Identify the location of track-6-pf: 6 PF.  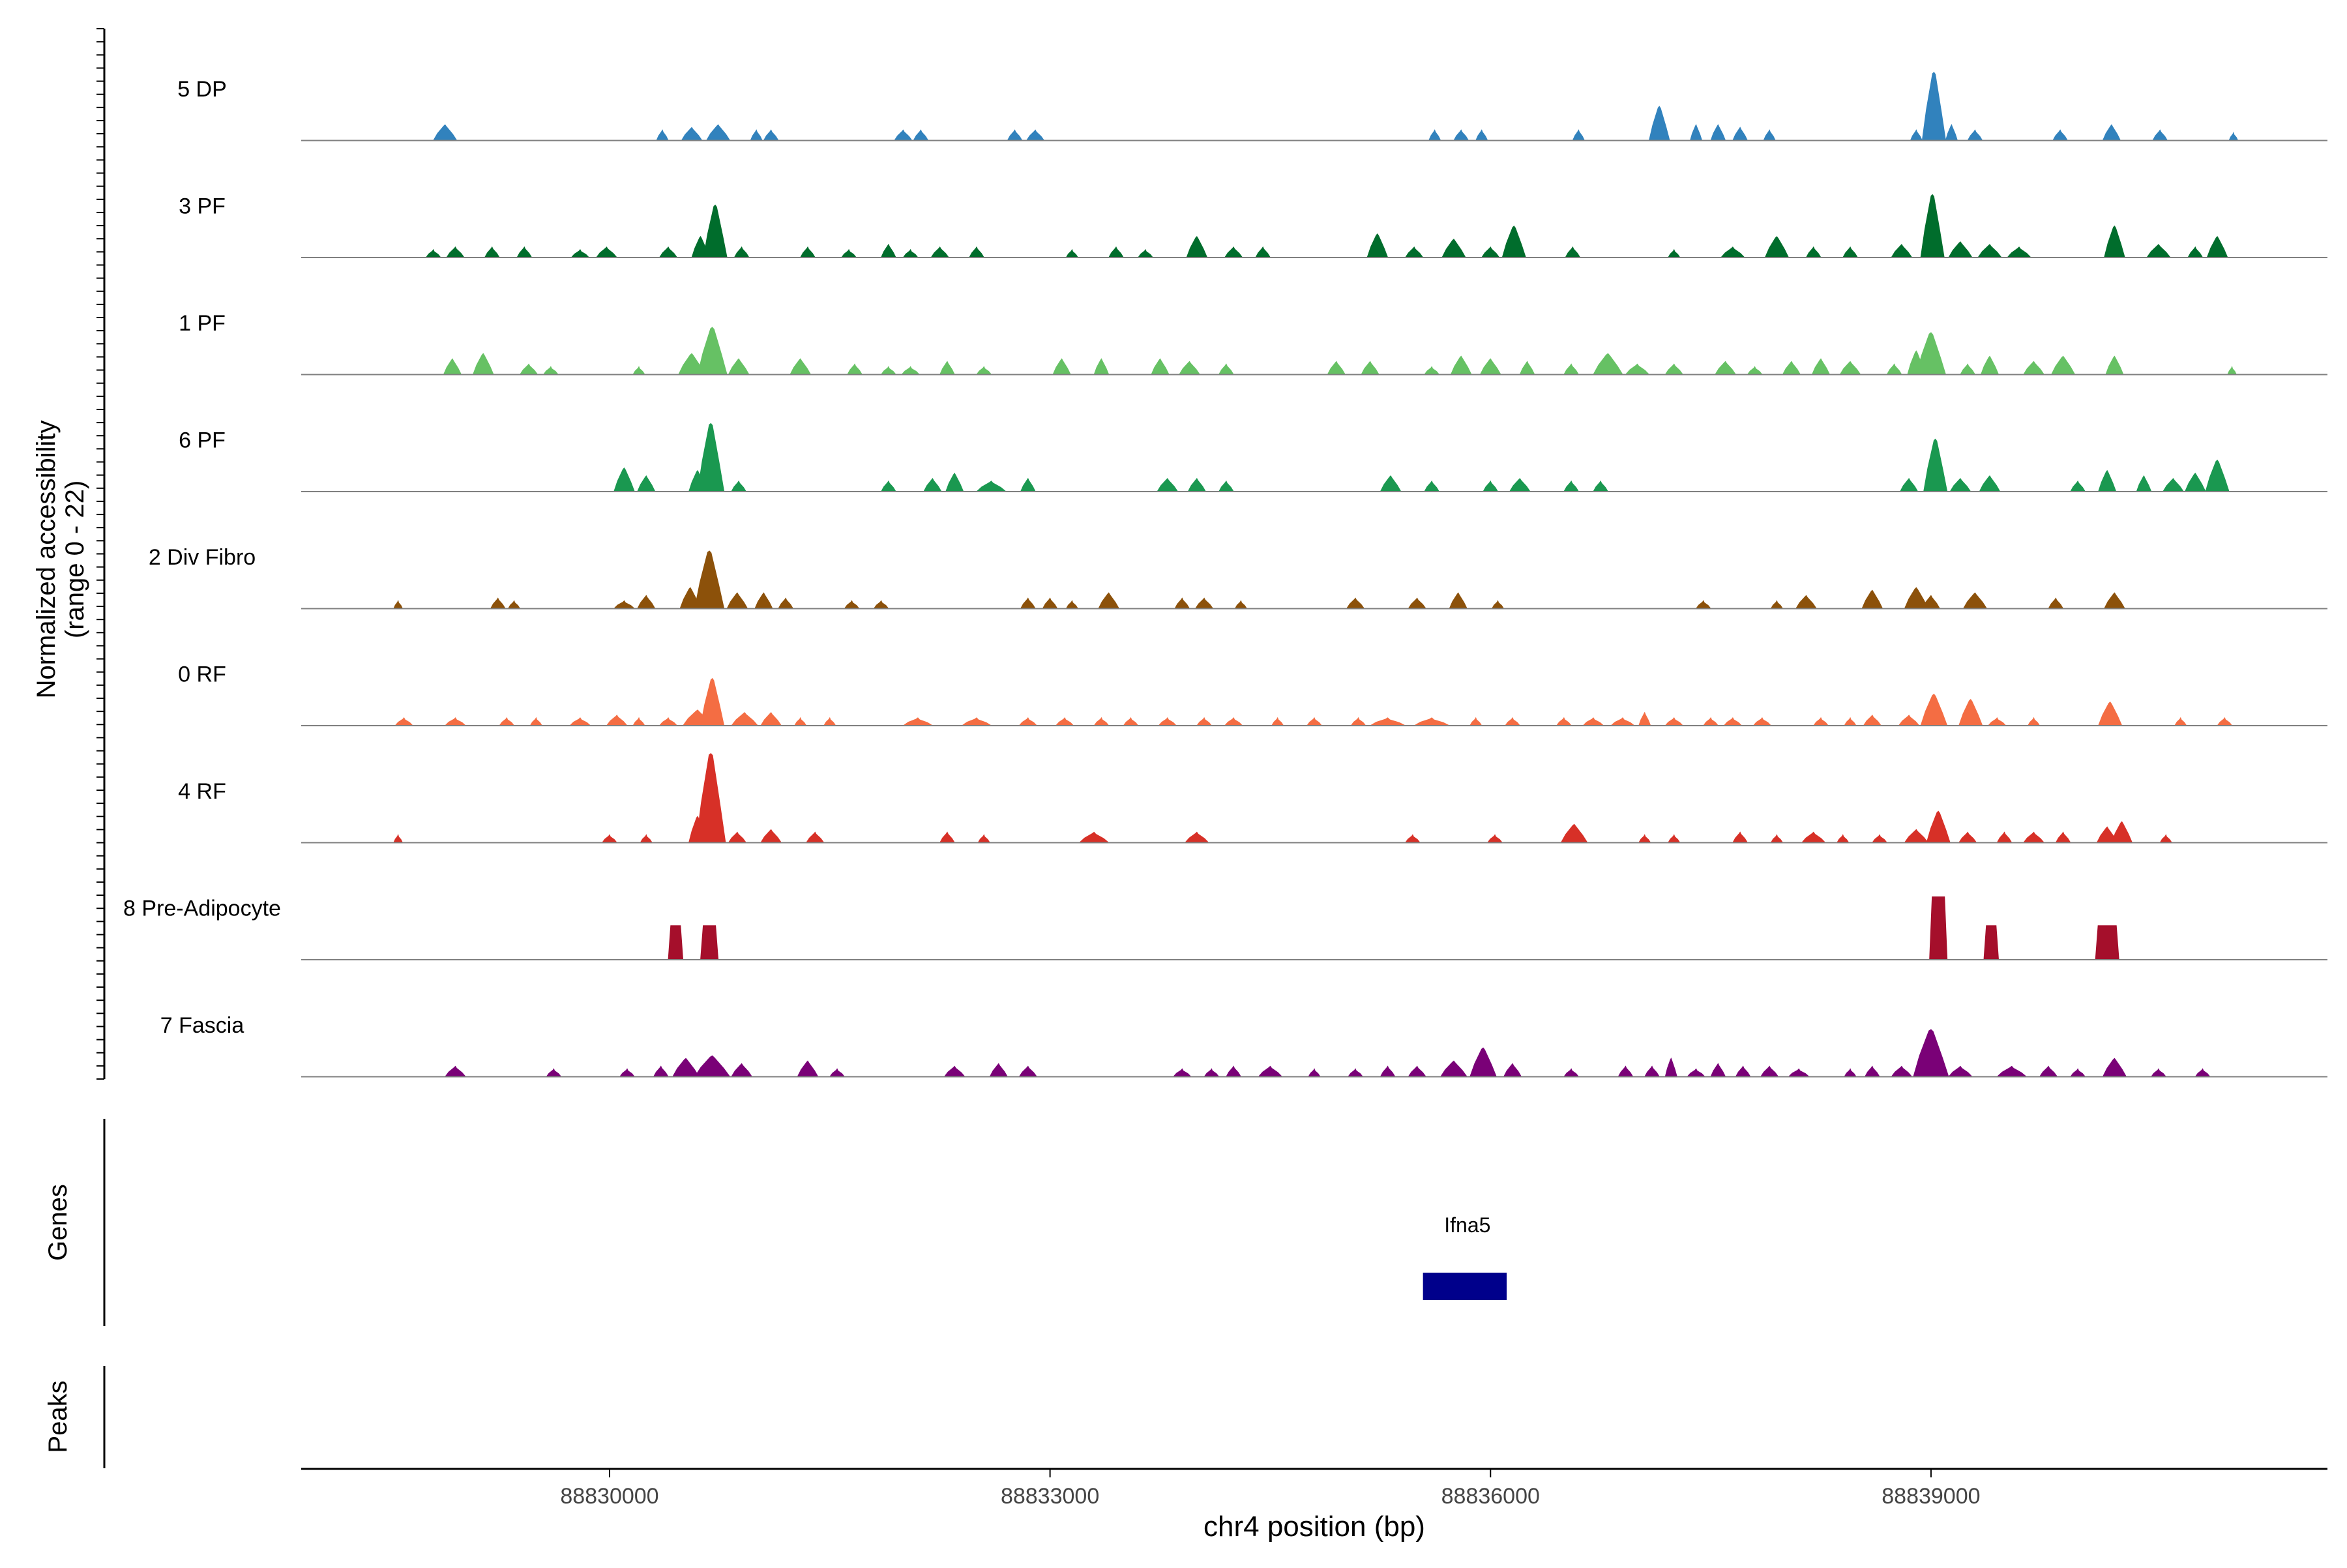
(1253, 457).